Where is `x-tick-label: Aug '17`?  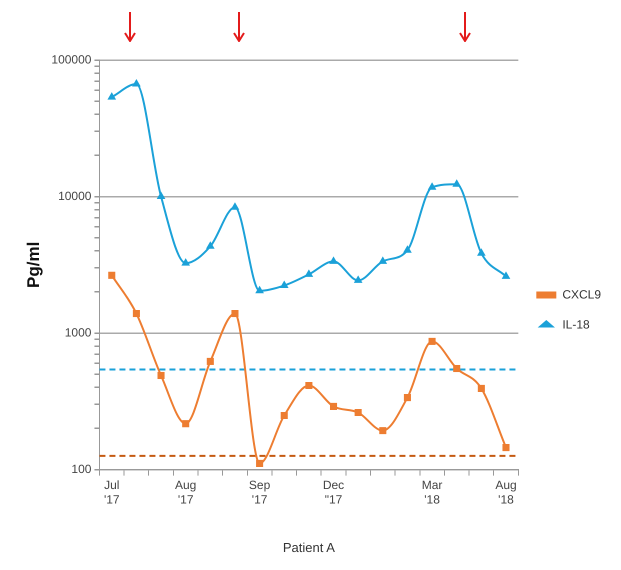
x-tick-label: Aug '17 is located at coordinates (185, 492).